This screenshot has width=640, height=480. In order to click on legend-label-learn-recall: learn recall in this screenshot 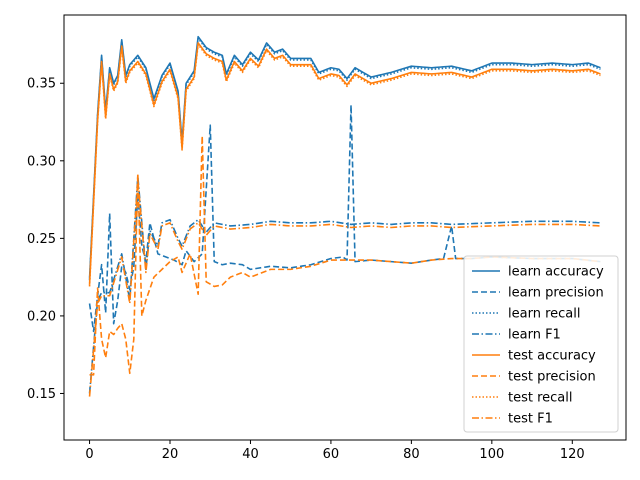, I will do `click(544, 314)`.